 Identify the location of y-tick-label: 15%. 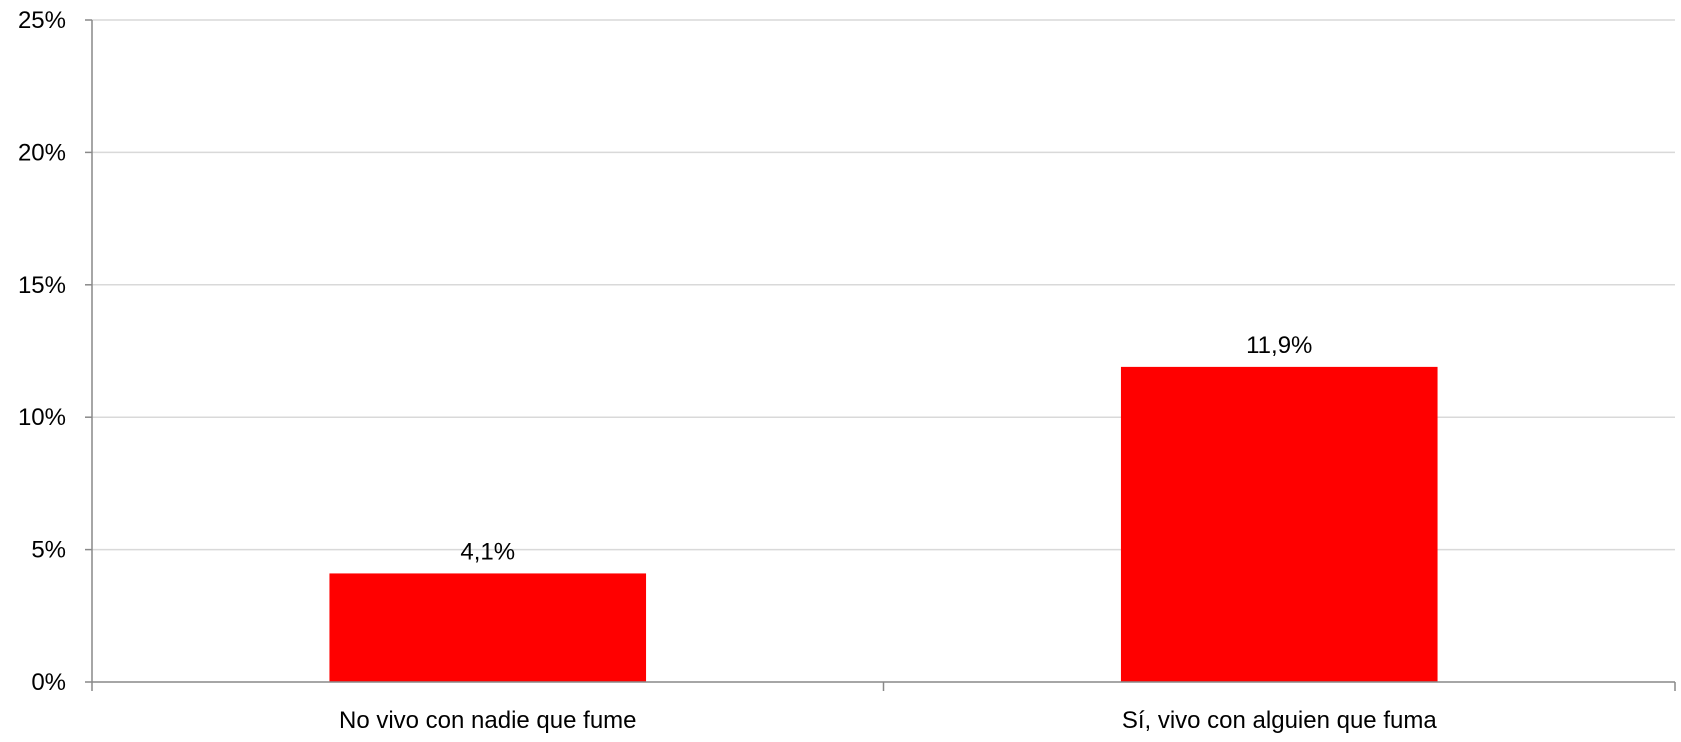
(42, 285).